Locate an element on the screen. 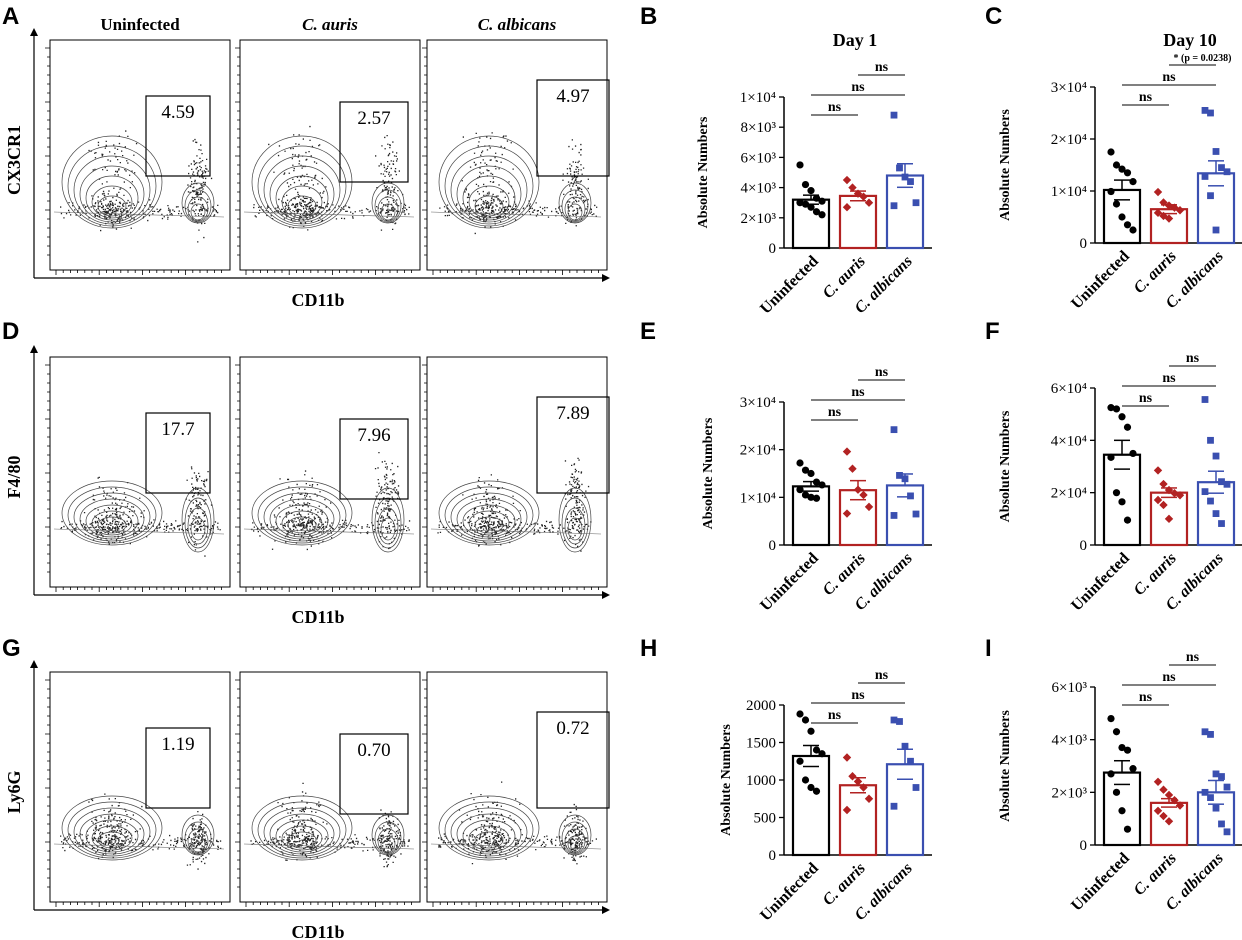 The image size is (1242, 940). flow-dots is located at coordinates (331, 501).